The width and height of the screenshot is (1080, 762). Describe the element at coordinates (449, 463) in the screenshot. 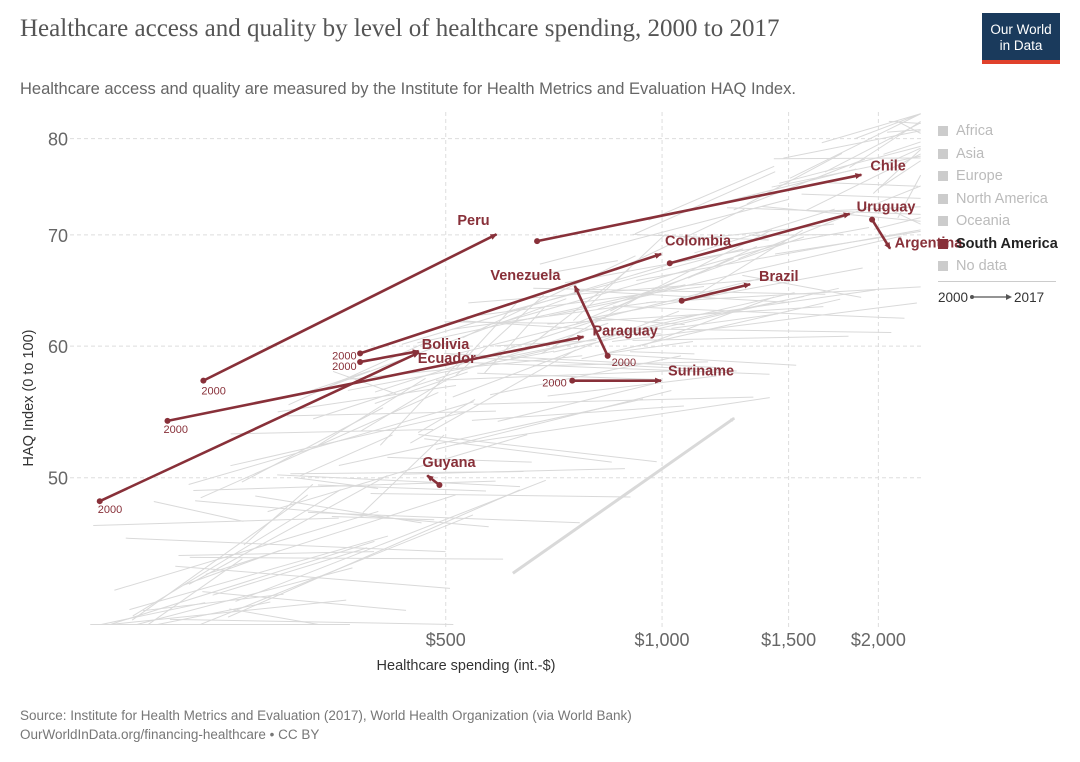

I see `country-label: Guyana` at that location.